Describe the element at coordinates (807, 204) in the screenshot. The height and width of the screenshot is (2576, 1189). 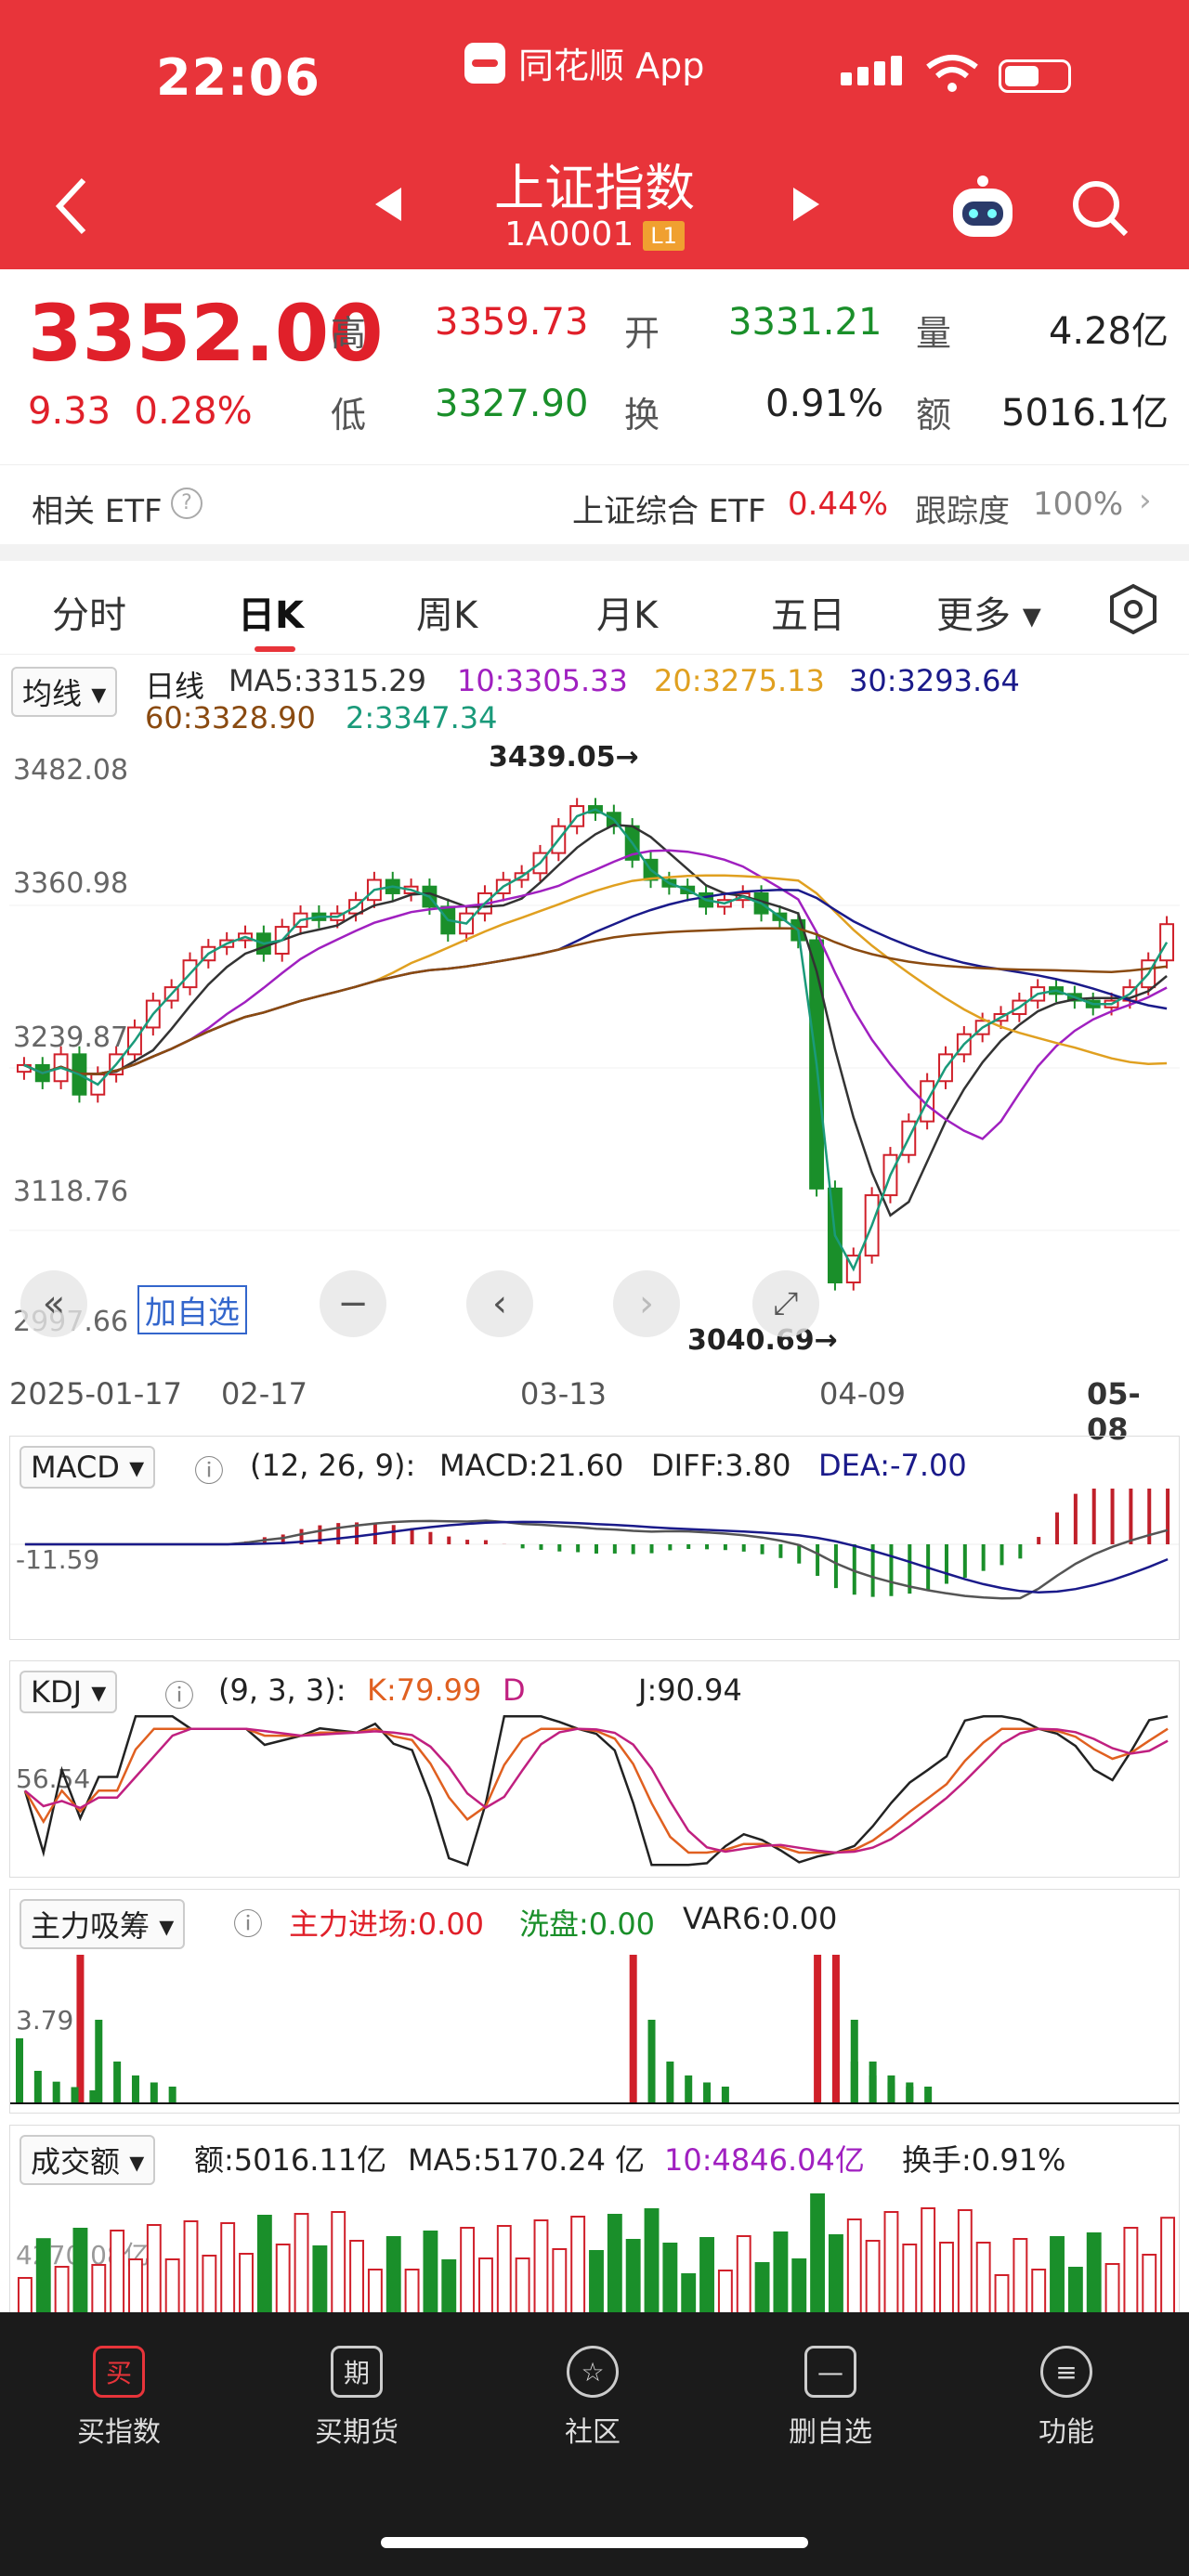
I see `next-stock-icon` at that location.